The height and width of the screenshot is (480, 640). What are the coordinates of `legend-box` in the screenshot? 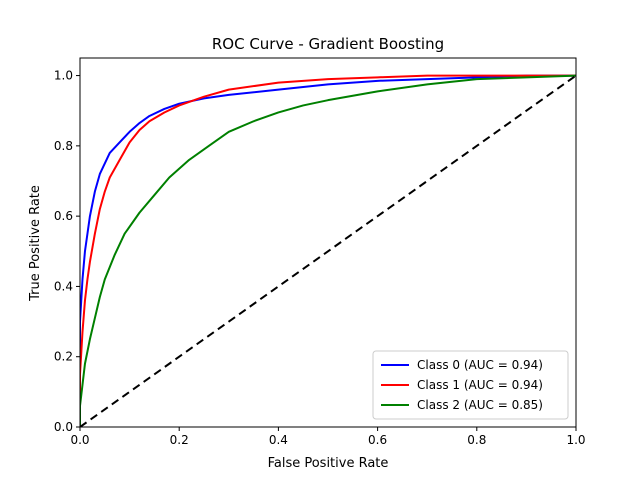 It's located at (470, 385).